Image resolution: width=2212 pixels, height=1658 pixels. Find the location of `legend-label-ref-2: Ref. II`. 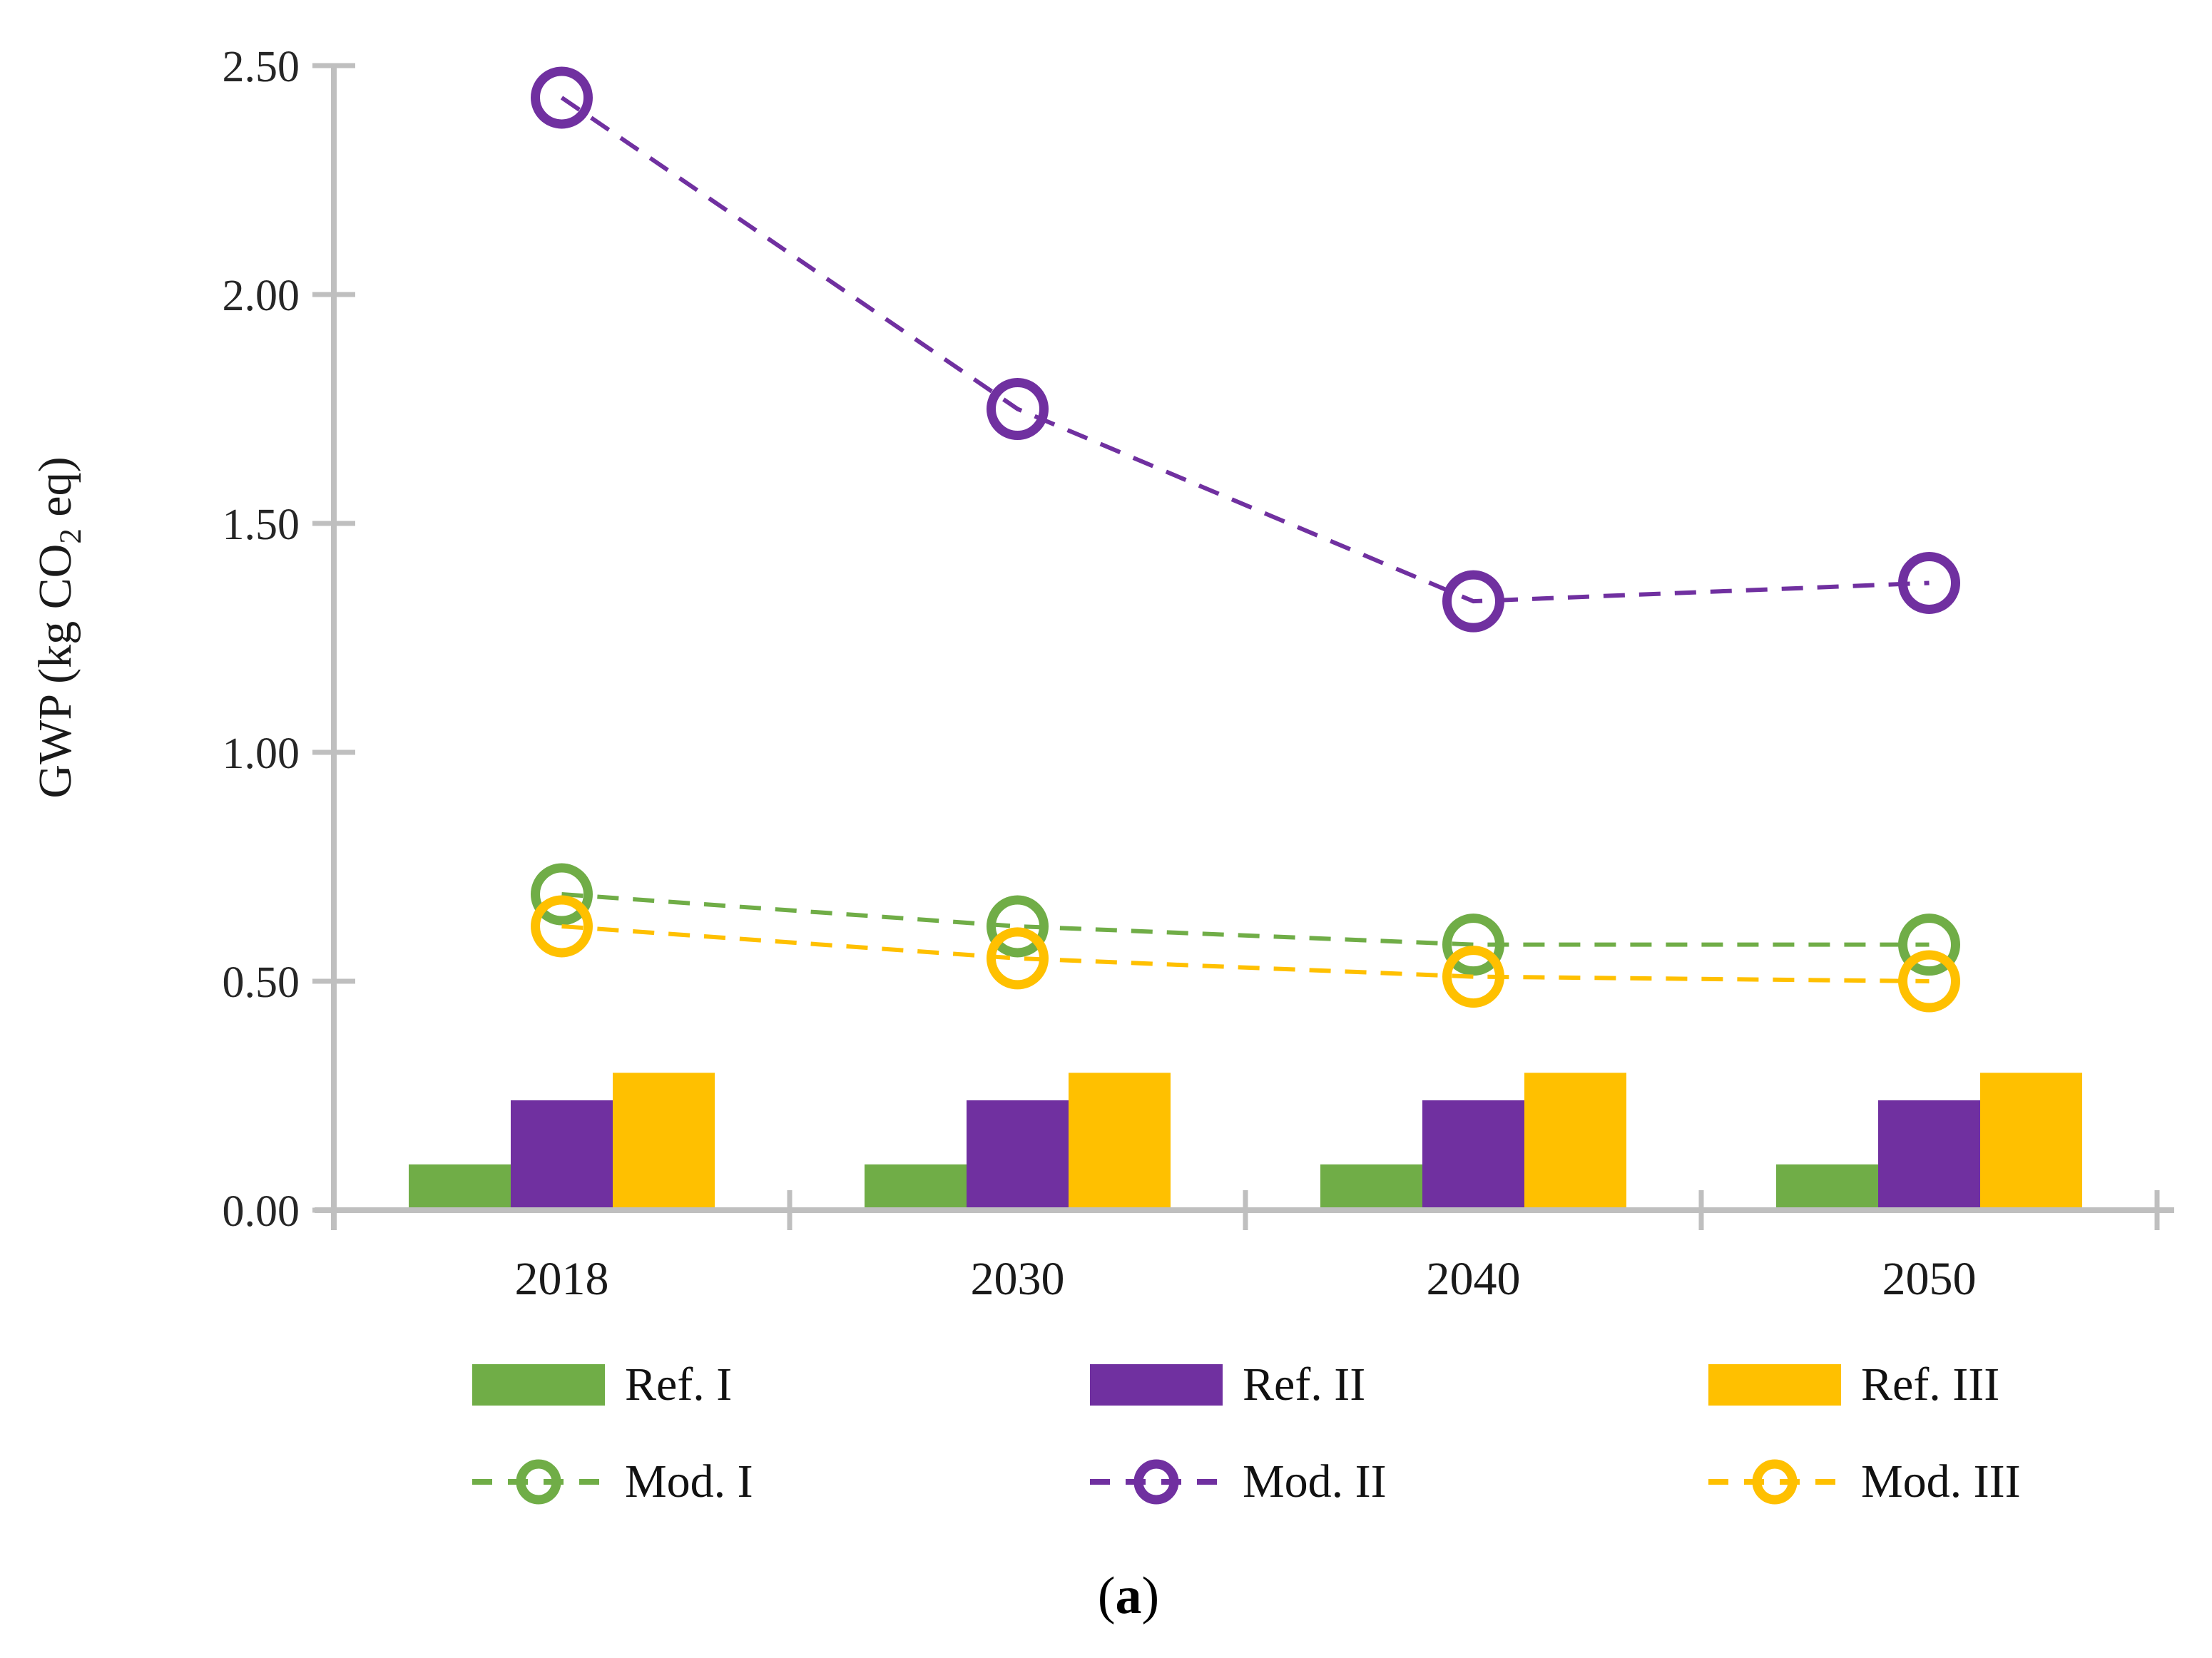

legend-label-ref-2: Ref. II is located at coordinates (1304, 1385).